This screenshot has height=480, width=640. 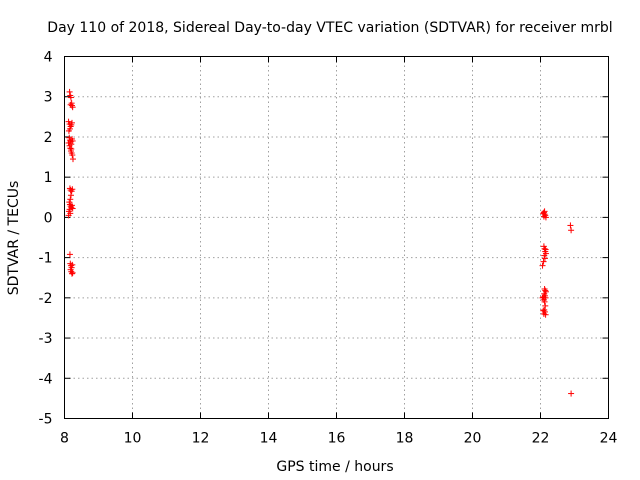 What do you see at coordinates (48, 98) in the screenshot?
I see `y-tick-label: 3` at bounding box center [48, 98].